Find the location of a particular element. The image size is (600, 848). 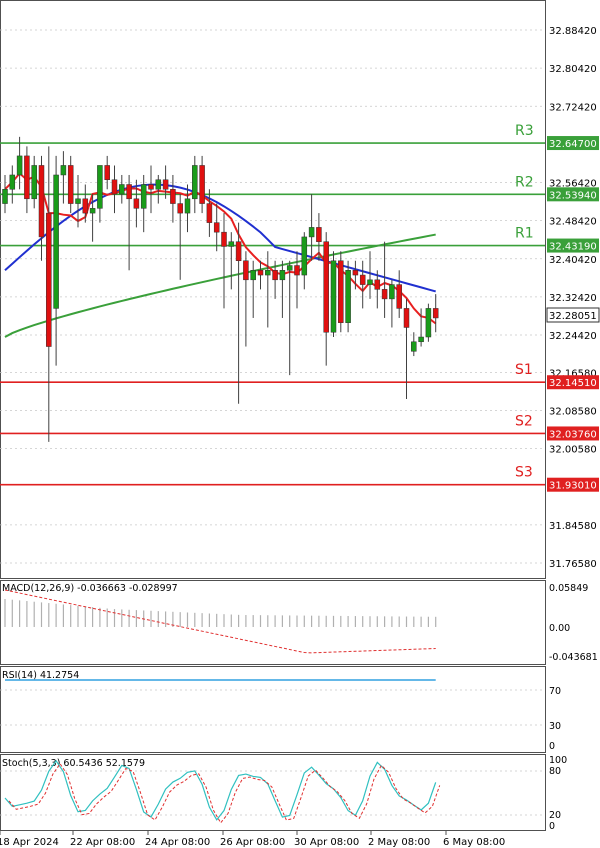

price-tick-label: 32.88420 is located at coordinates (573, 31).